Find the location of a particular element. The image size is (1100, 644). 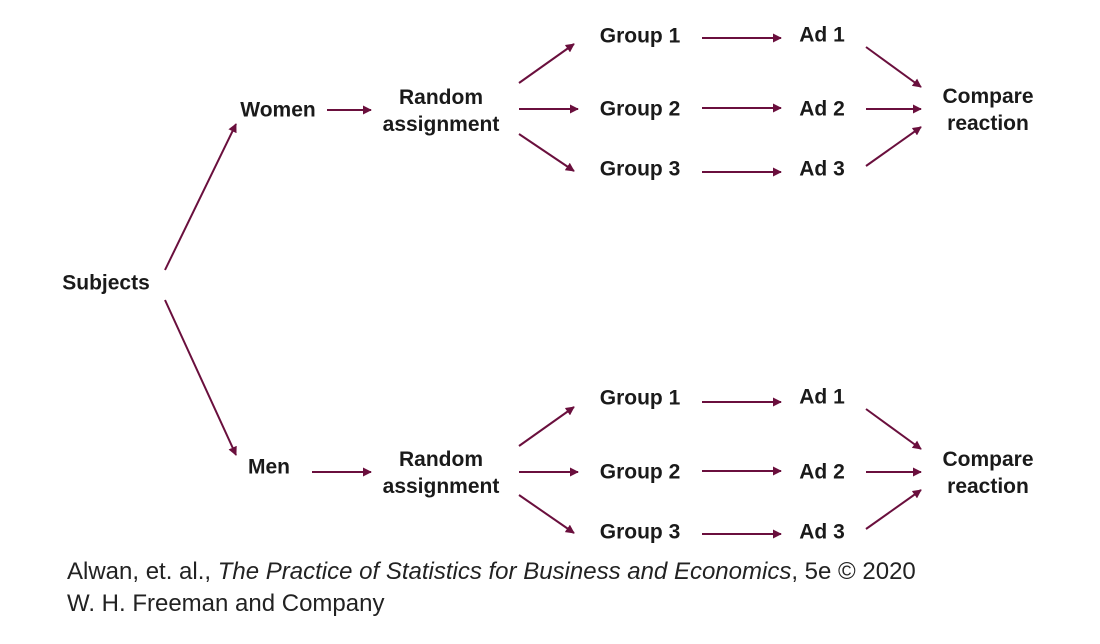

caption-edition: , 5e © 2020 is located at coordinates (853, 571).